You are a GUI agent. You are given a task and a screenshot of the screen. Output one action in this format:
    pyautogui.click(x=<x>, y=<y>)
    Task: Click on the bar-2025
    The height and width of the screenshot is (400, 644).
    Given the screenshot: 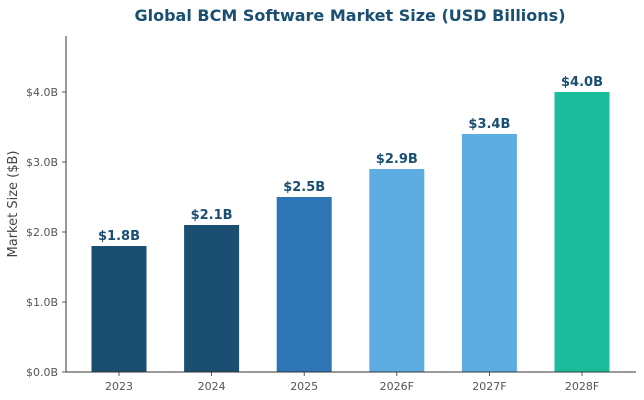 What is the action you would take?
    pyautogui.click(x=304, y=284)
    